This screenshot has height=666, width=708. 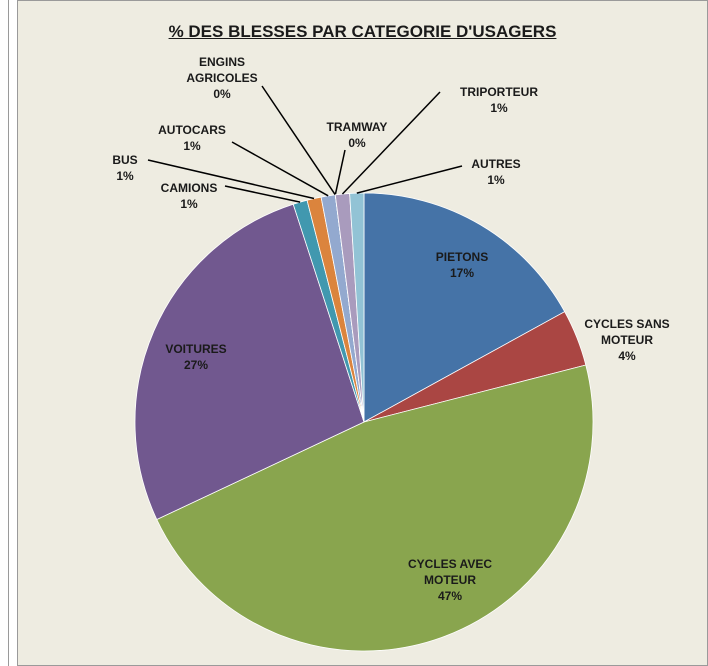 I want to click on data-label: TRAMWAY 0%, so click(x=357, y=135).